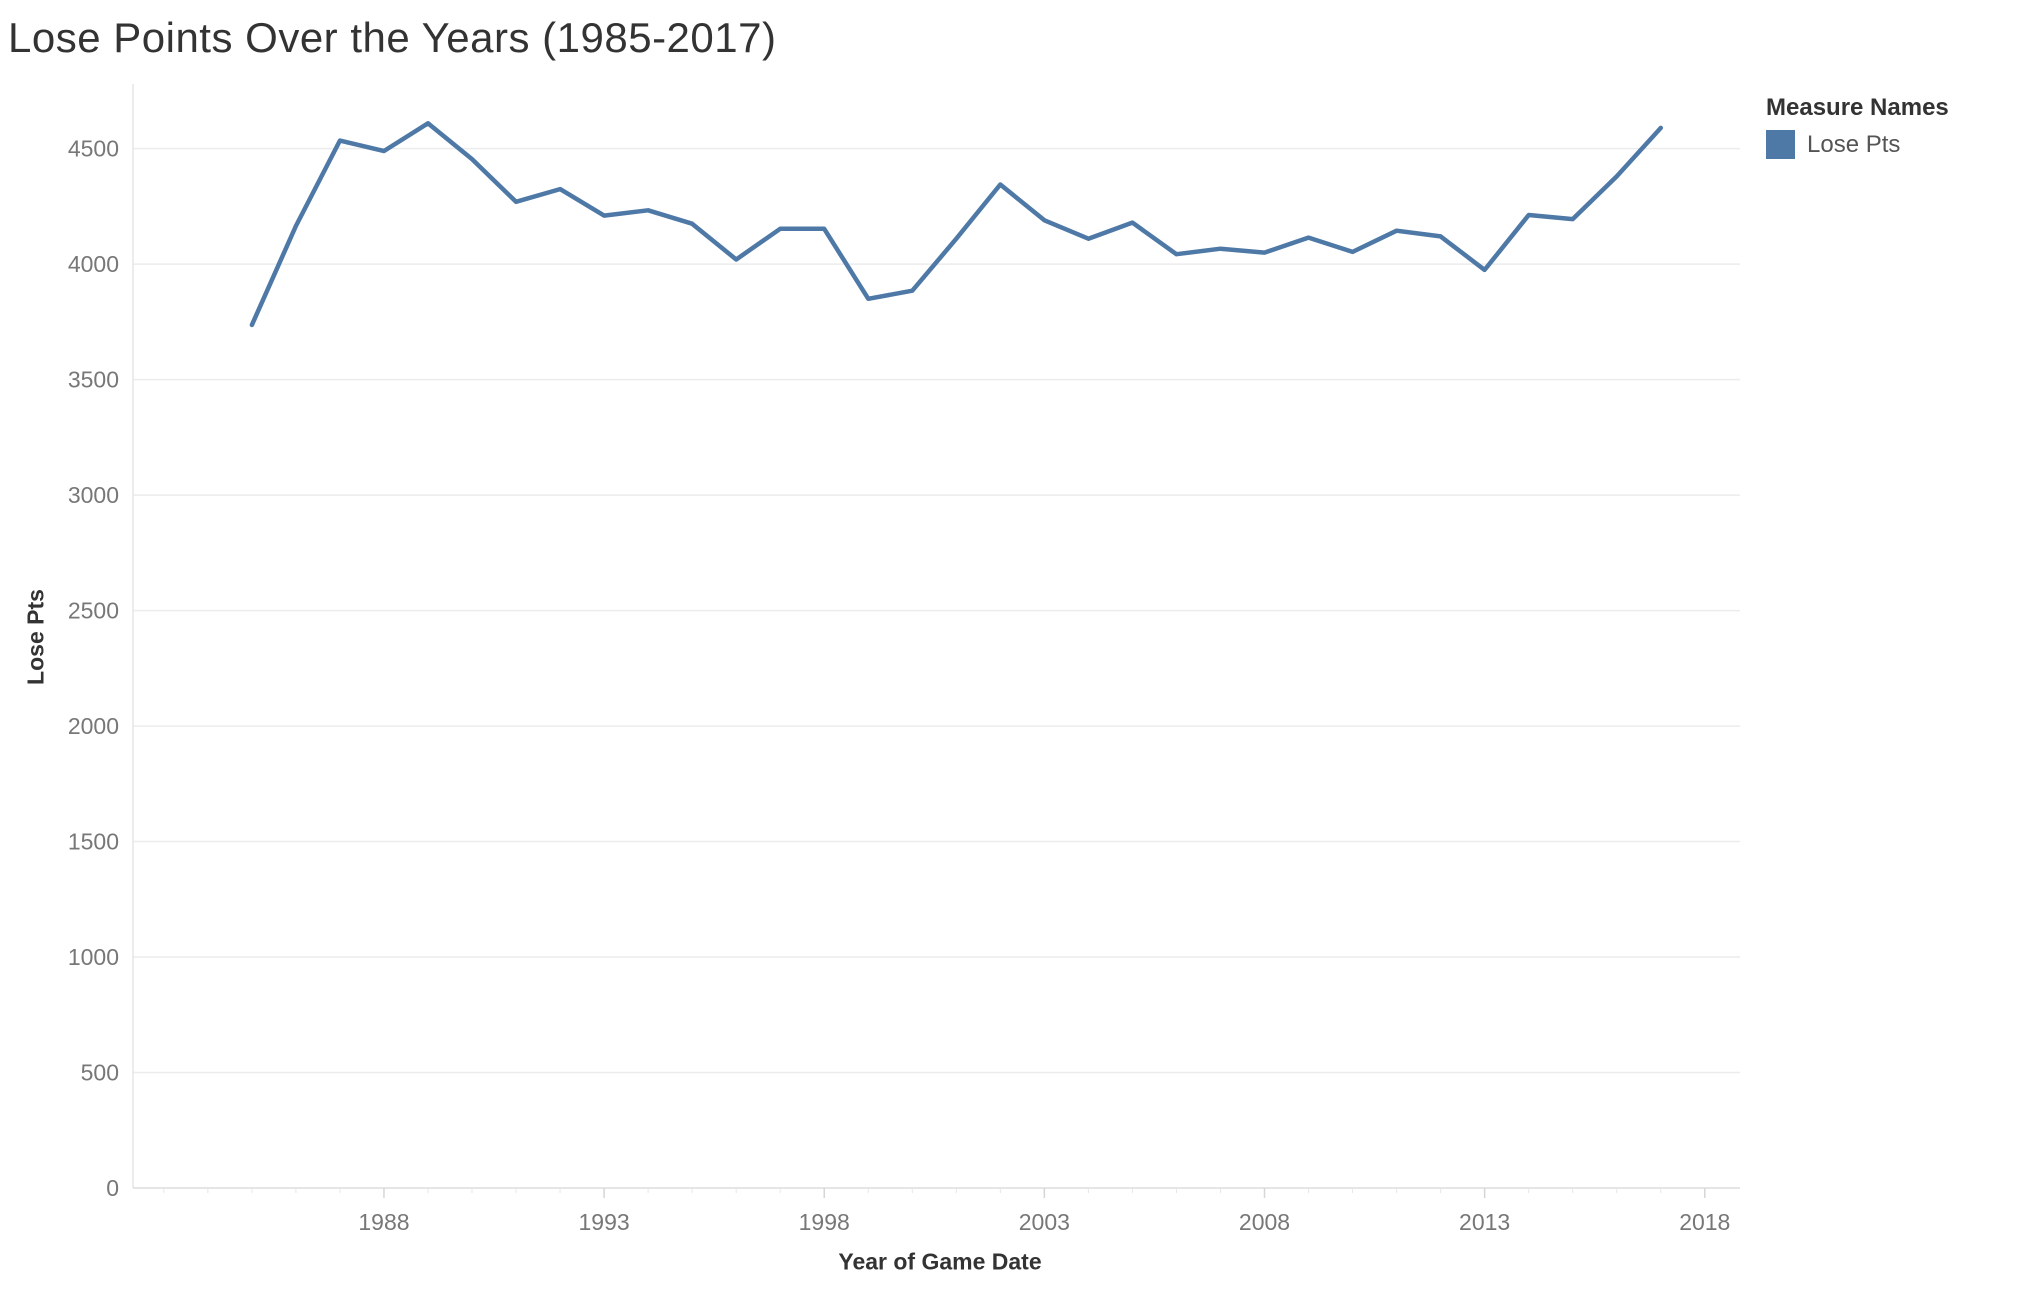 This screenshot has width=2032, height=1296. I want to click on legend-item-lose-pts: Lose Pts, so click(1857, 144).